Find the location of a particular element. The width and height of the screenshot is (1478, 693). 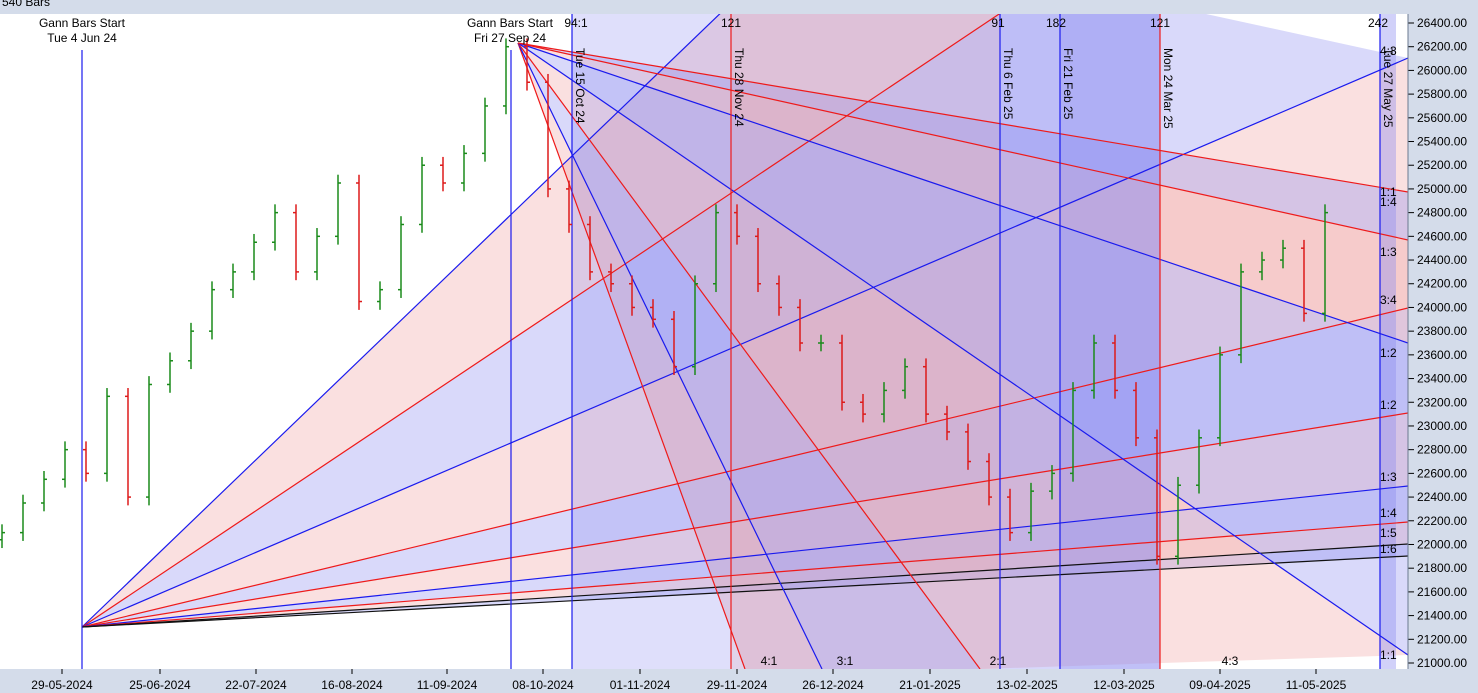

y-tick-label: 23200.00 is located at coordinates (1442, 402).